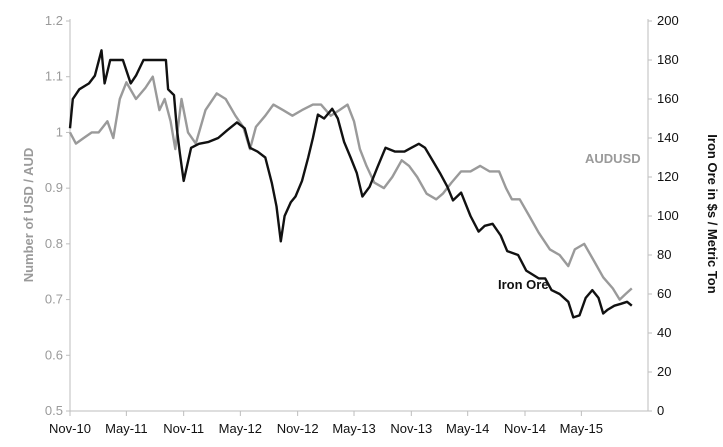 This screenshot has width=723, height=447. What do you see at coordinates (54, 187) in the screenshot?
I see `left-tick-label: 0.9` at bounding box center [54, 187].